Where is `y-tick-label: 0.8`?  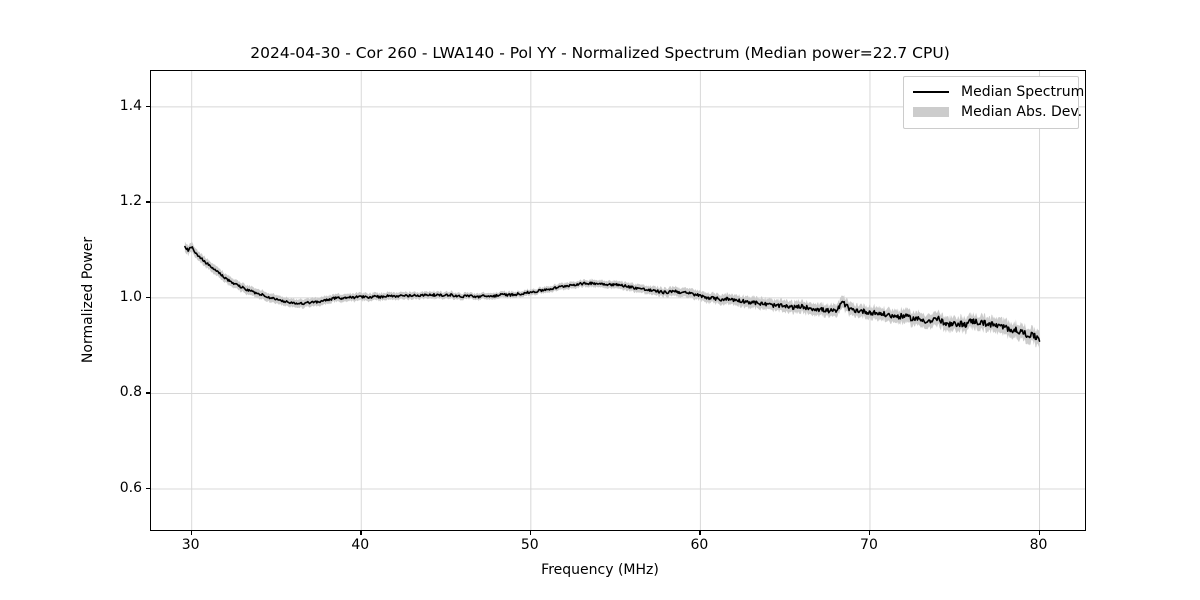 y-tick-label: 0.8 is located at coordinates (130, 392).